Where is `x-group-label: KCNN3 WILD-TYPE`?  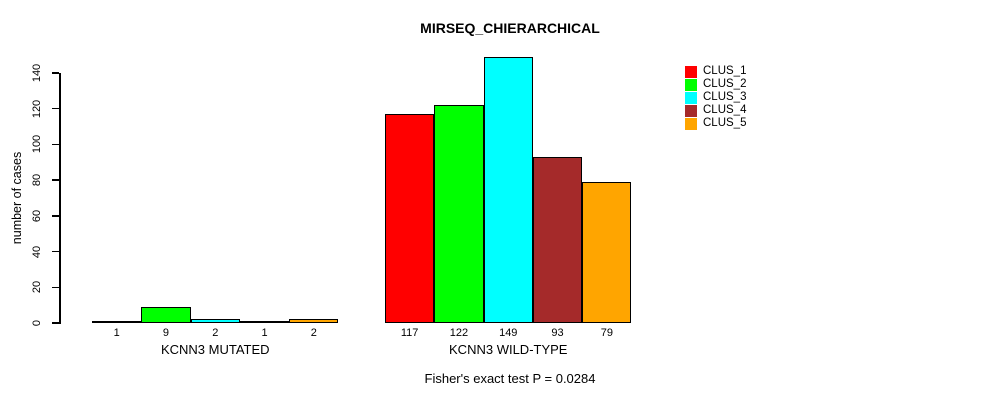 x-group-label: KCNN3 WILD-TYPE is located at coordinates (508, 349).